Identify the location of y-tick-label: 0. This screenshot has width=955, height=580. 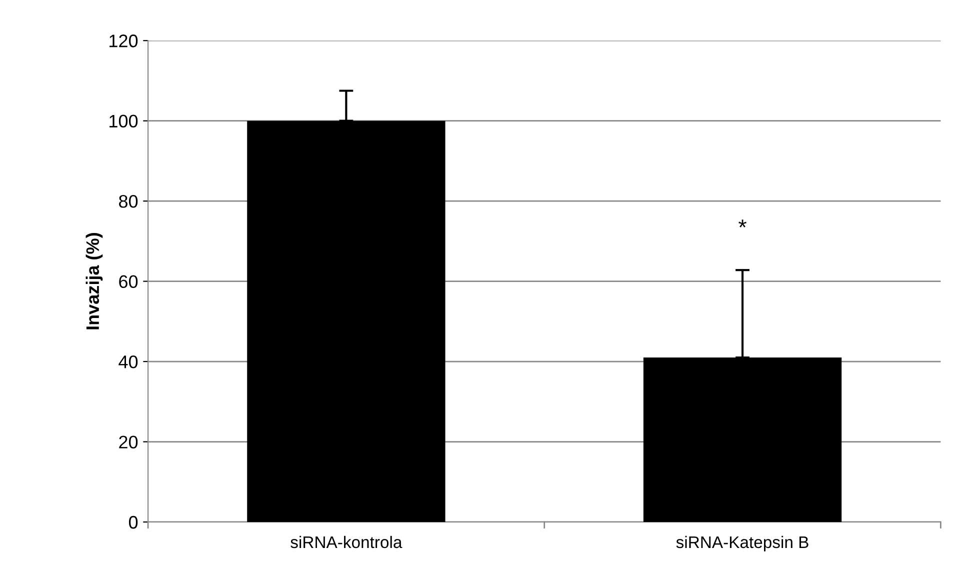
(133, 522).